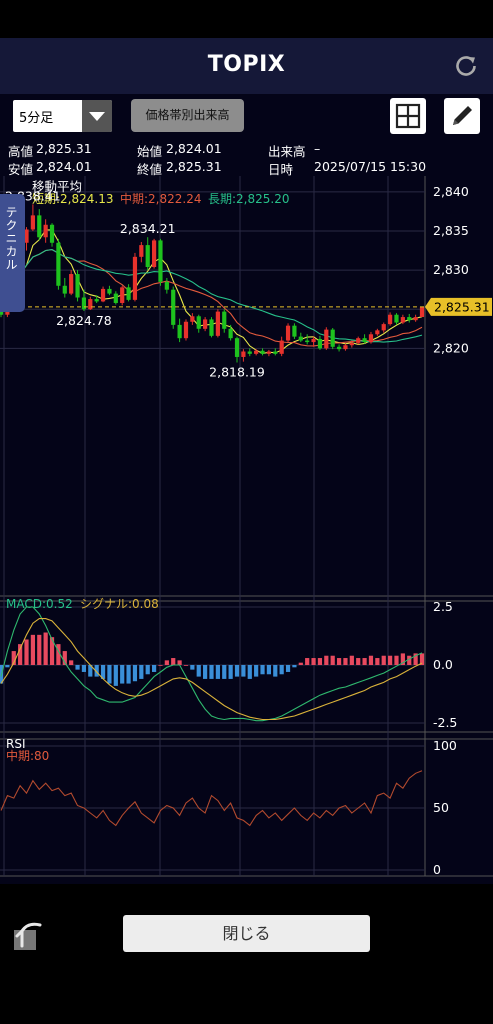 The height and width of the screenshot is (1024, 493). Describe the element at coordinates (370, 166) in the screenshot. I see `datetime-value: 2025/07/15 15:30` at that location.